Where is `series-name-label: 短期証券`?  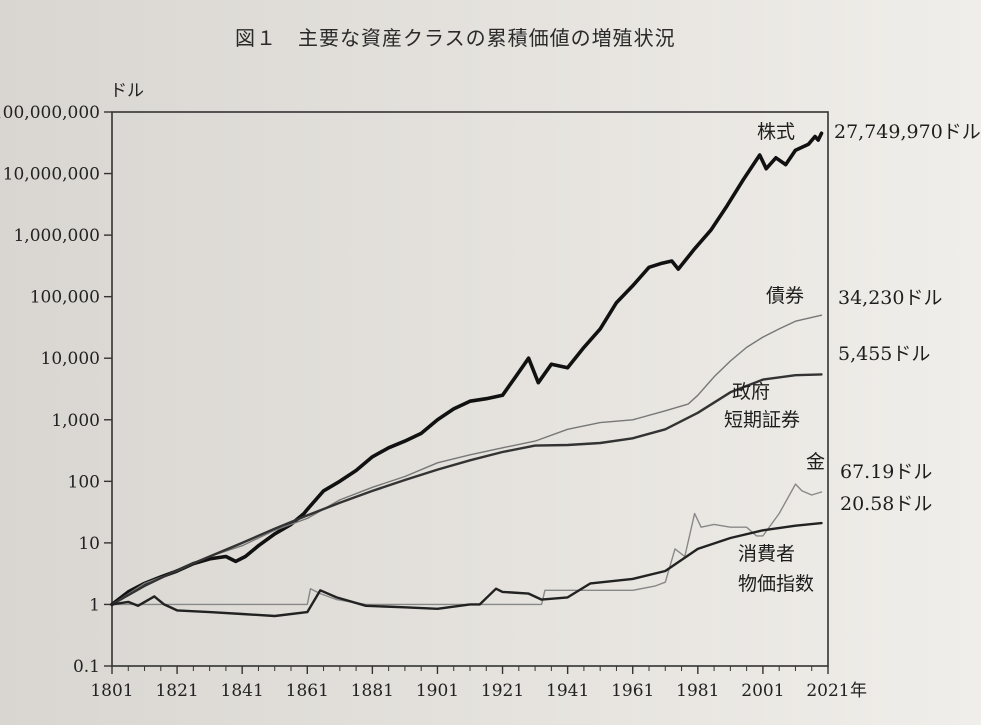 series-name-label: 短期証券 is located at coordinates (762, 420).